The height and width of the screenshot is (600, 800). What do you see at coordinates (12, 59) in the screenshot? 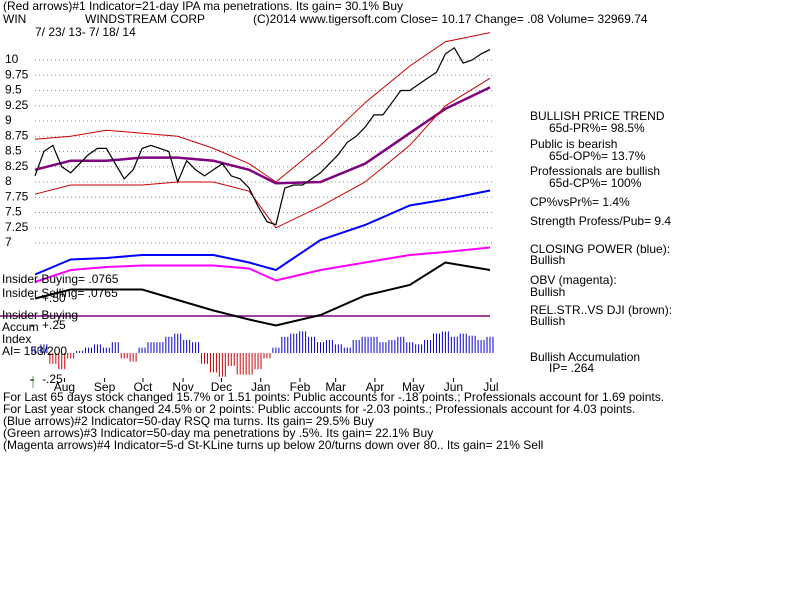
I see `y-tick-label: 10` at bounding box center [12, 59].